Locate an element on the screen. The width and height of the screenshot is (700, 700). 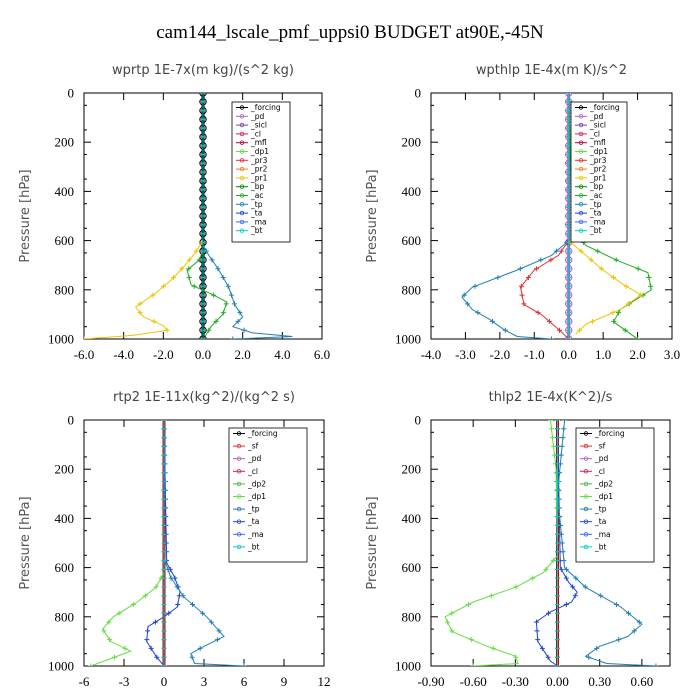
y-tick-label: 600 is located at coordinates (65, 240).